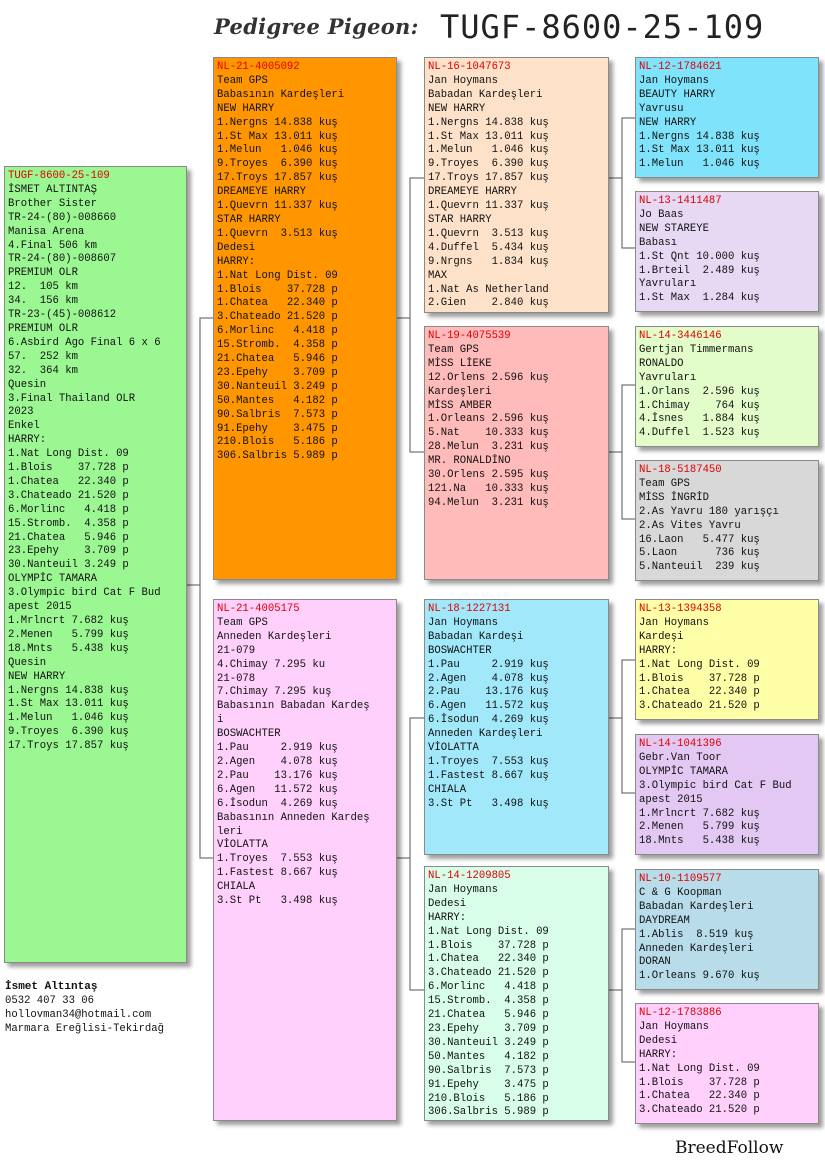 The image size is (825, 1172). What do you see at coordinates (488, 1042) in the screenshot?
I see `pedigree-line: 30.Nanteuil 3.249 p` at bounding box center [488, 1042].